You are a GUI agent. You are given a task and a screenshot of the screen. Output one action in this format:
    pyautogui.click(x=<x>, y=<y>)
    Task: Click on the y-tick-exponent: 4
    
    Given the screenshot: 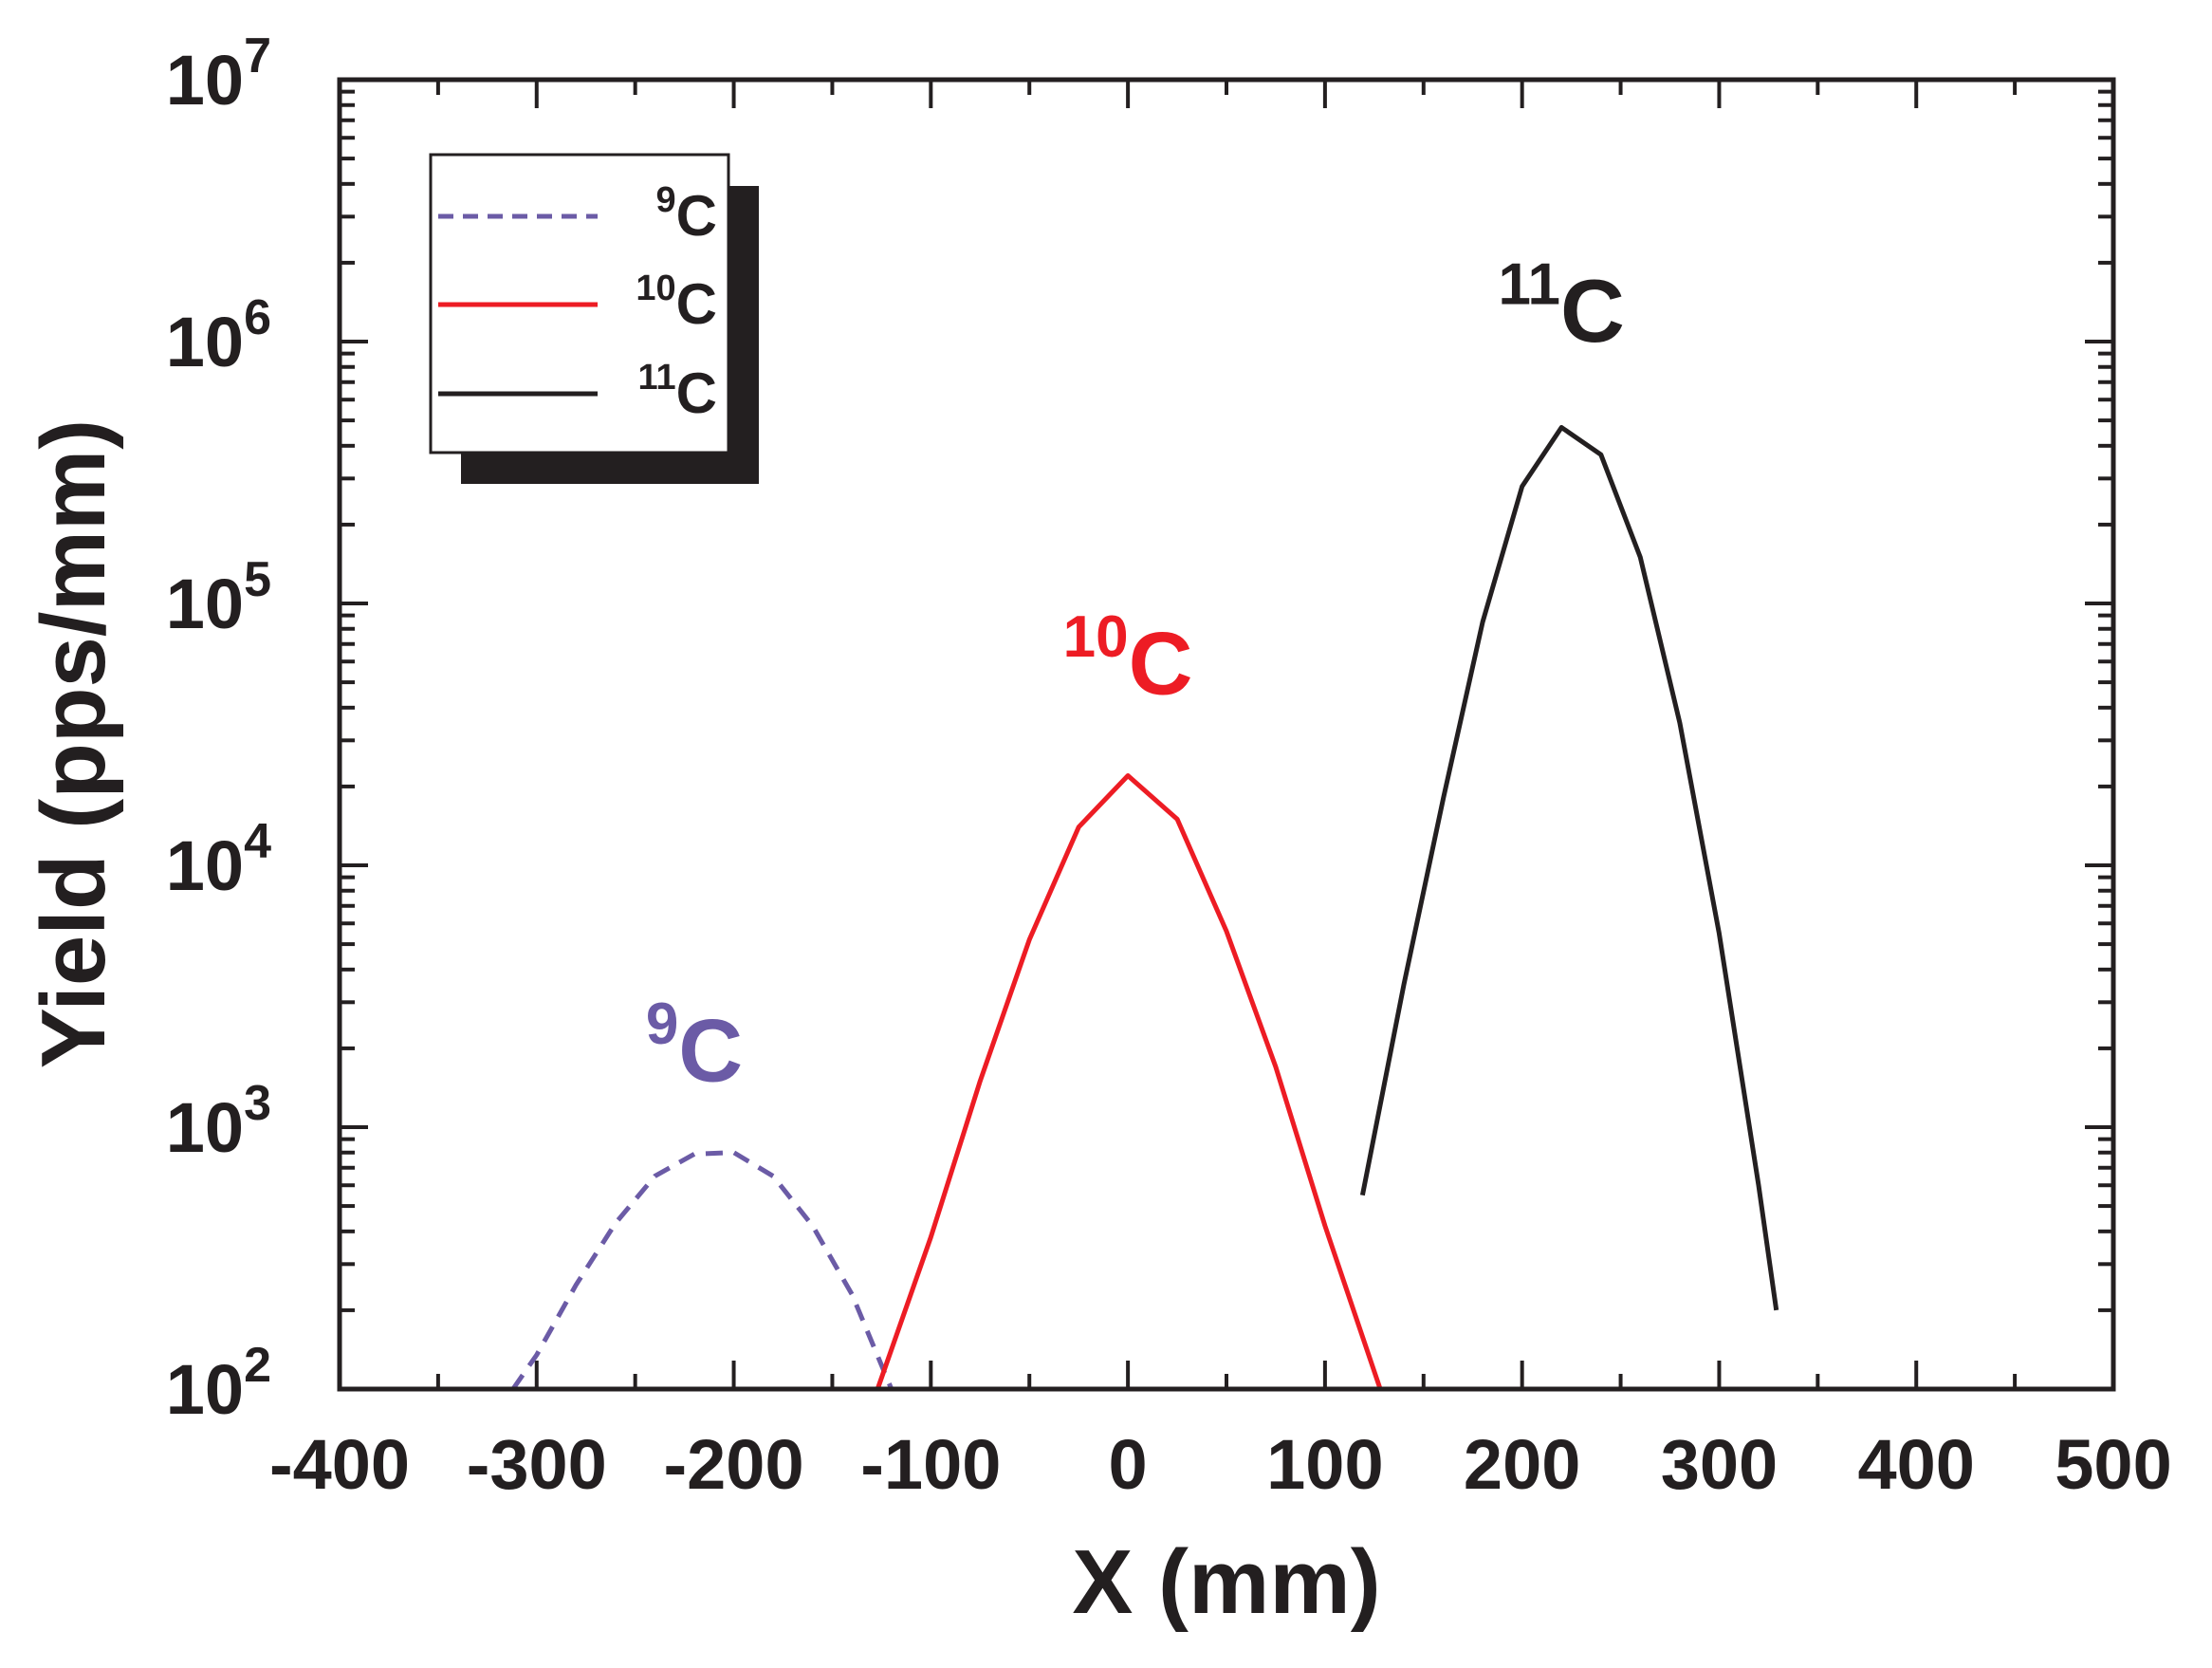 What is the action you would take?
    pyautogui.click(x=257, y=842)
    